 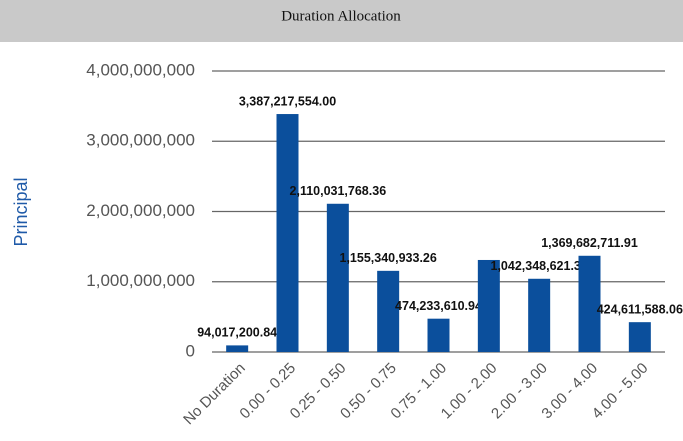 What do you see at coordinates (640, 309) in the screenshot?
I see `data-label: 424,611,588.06` at bounding box center [640, 309].